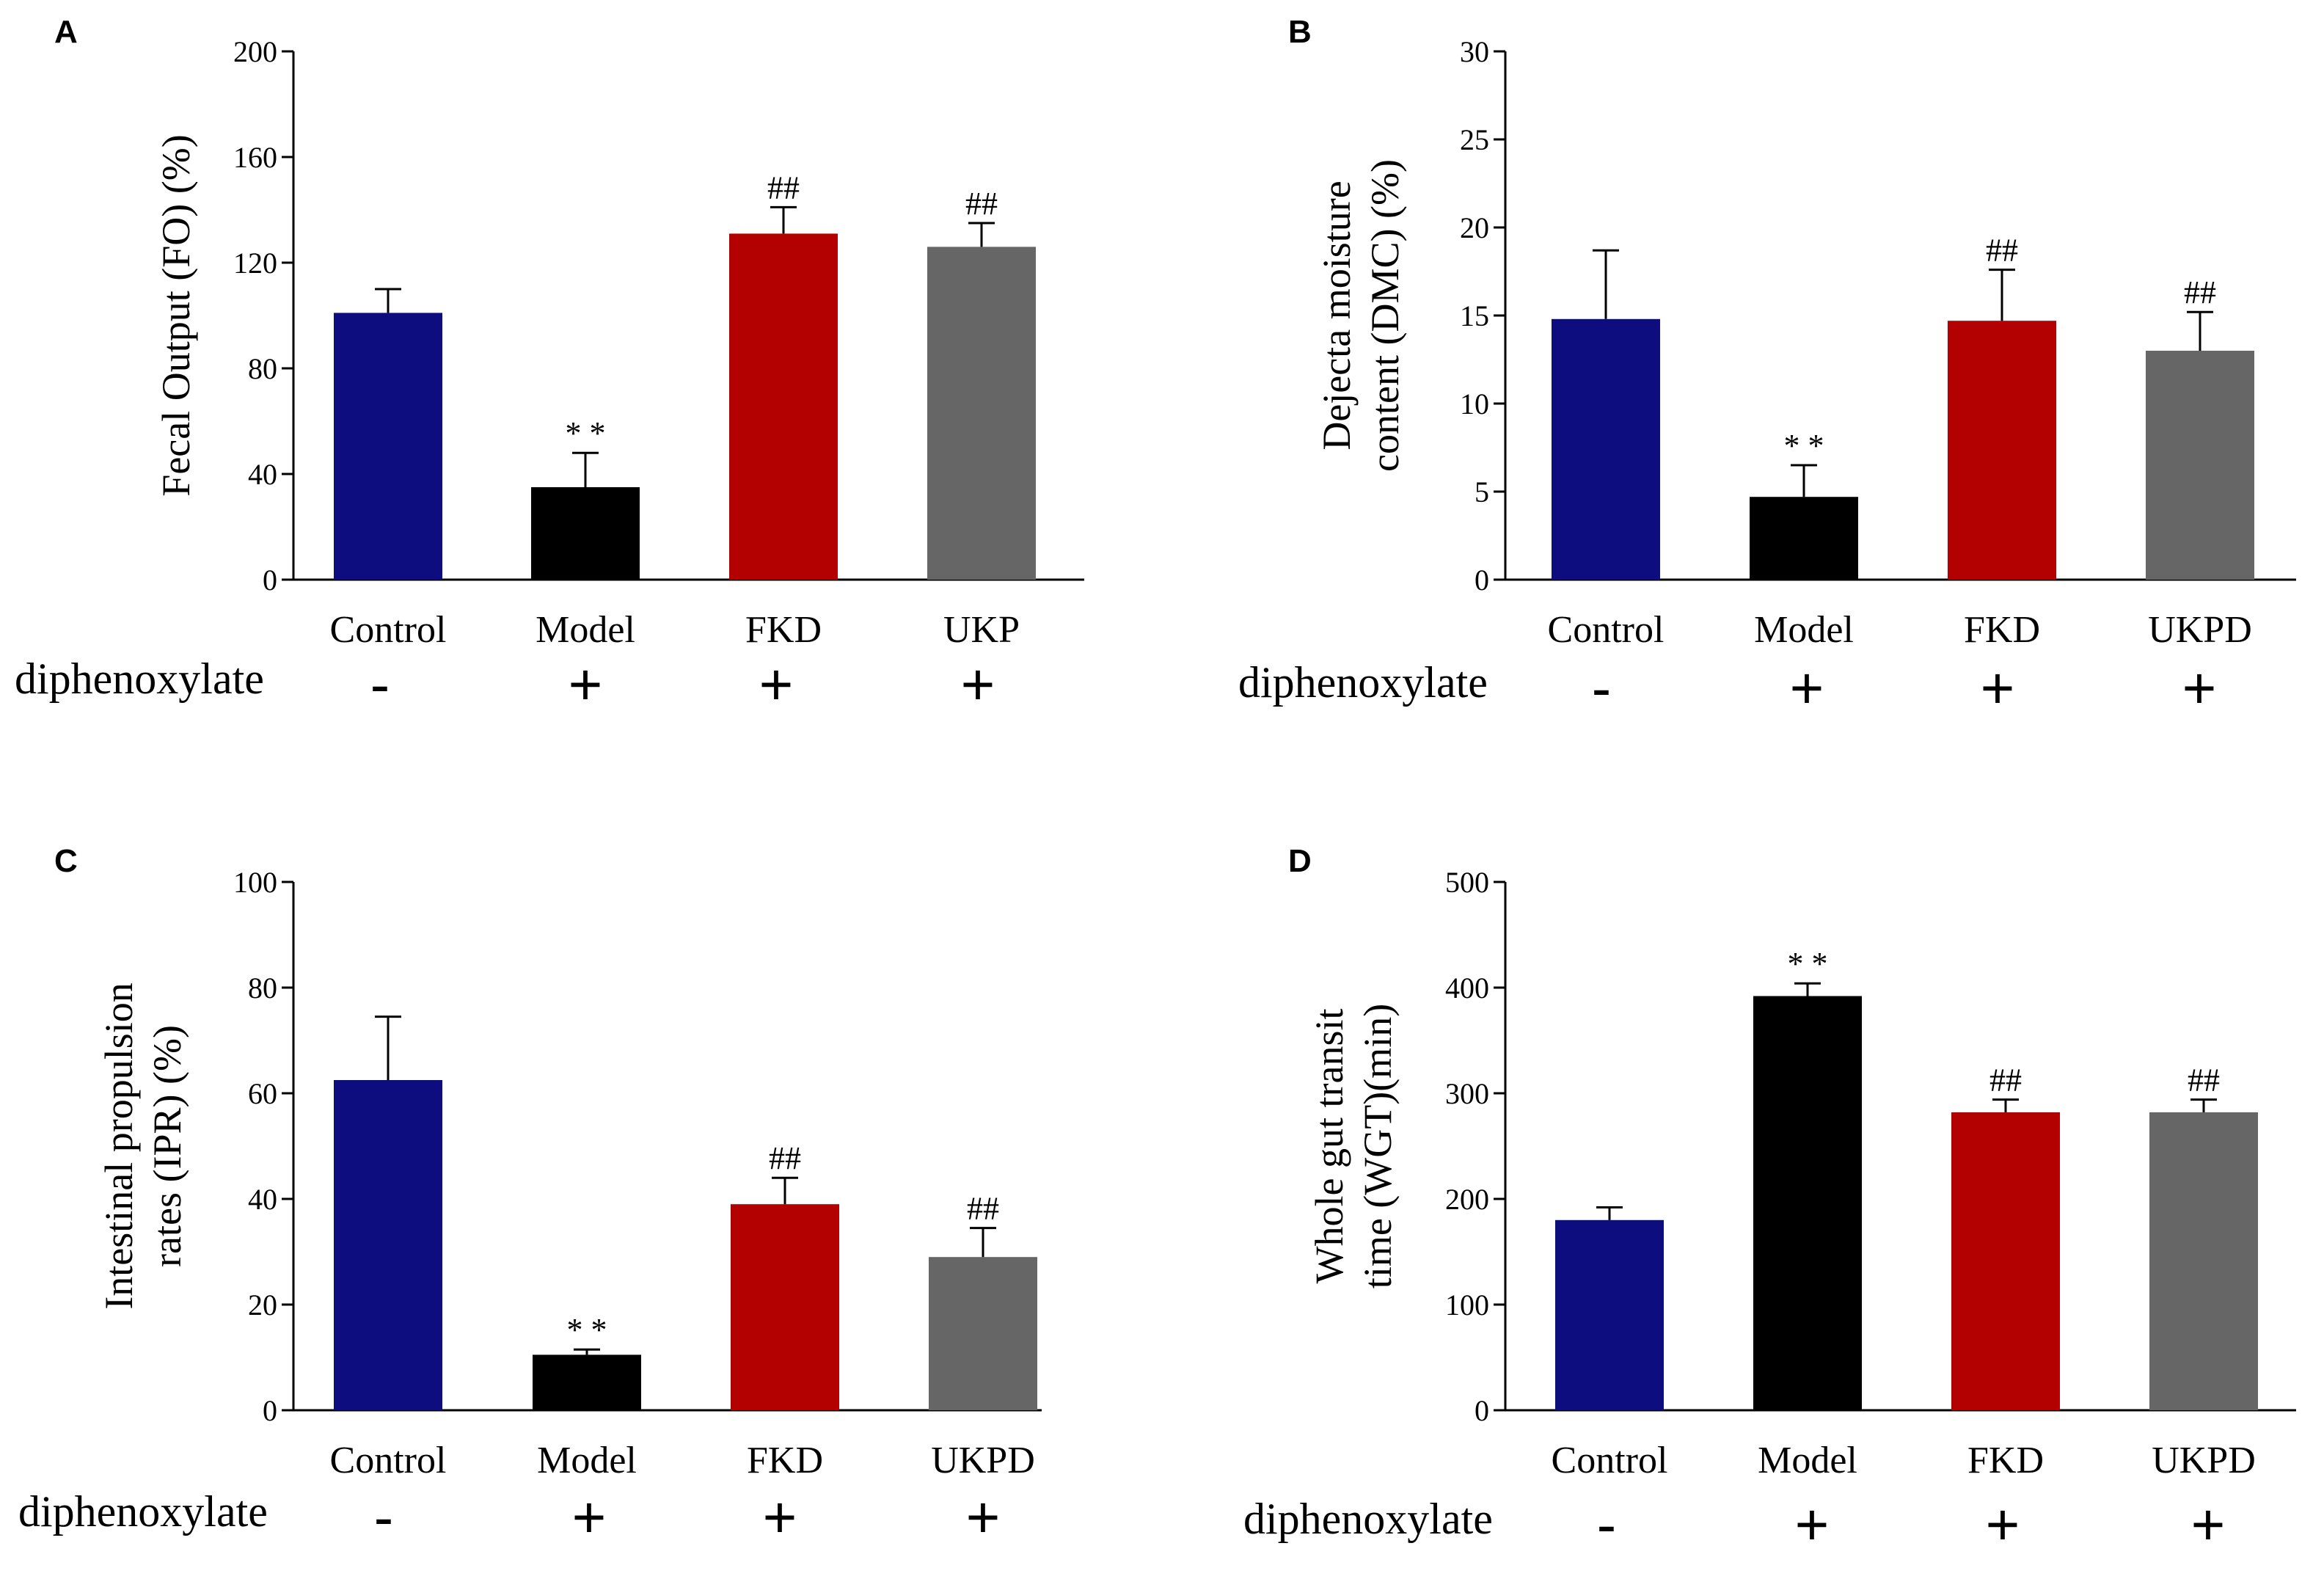 This screenshot has width=2324, height=1579. What do you see at coordinates (1378, 1146) in the screenshot?
I see `y-axis-label-line: time (WGT)(min)` at bounding box center [1378, 1146].